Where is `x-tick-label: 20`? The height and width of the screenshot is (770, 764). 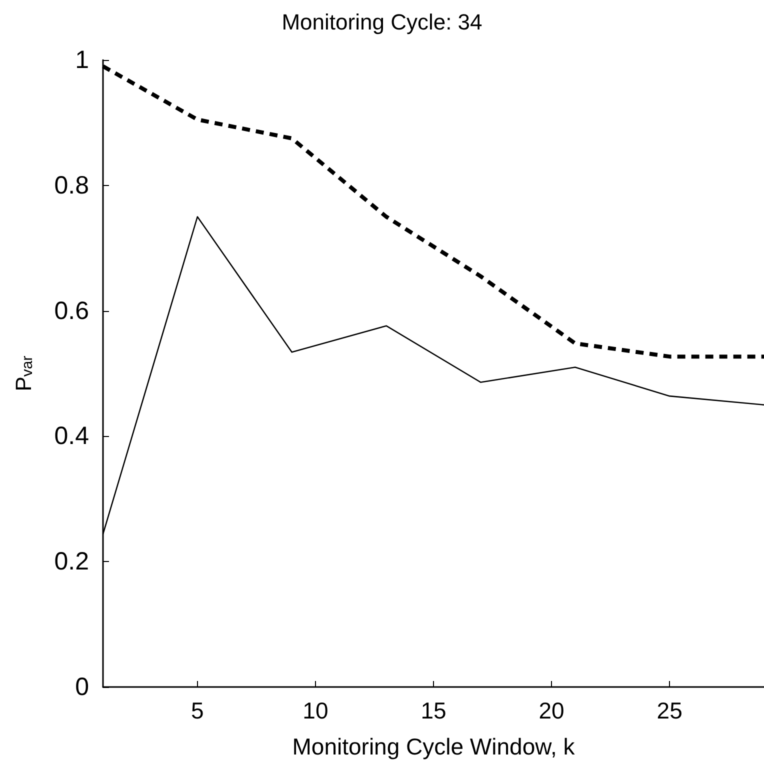
x-tick-label: 20 is located at coordinates (551, 711).